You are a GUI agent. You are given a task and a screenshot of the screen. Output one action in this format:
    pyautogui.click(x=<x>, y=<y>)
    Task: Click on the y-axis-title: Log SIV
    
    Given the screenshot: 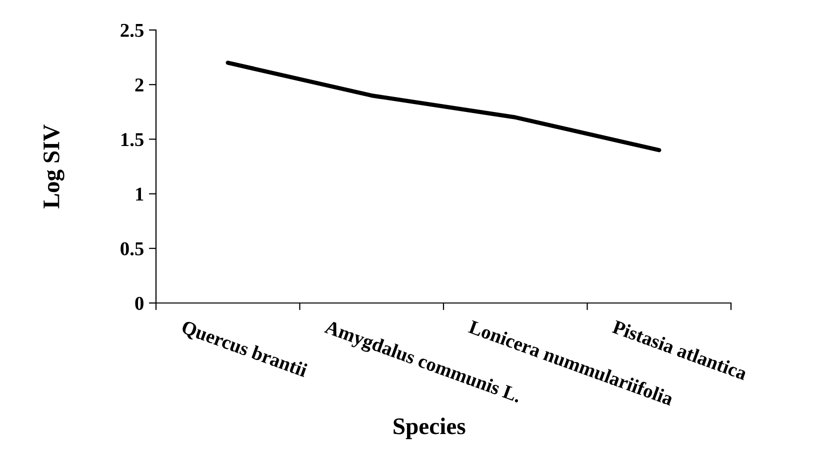 What is the action you would take?
    pyautogui.click(x=53, y=166)
    